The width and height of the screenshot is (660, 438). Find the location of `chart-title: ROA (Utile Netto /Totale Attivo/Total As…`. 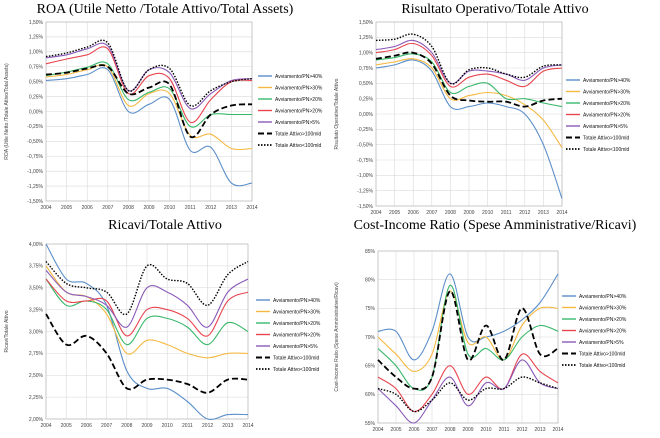

chart-title: ROA (Utile Netto /Totale Attivo/Total As… is located at coordinates (165, 9).